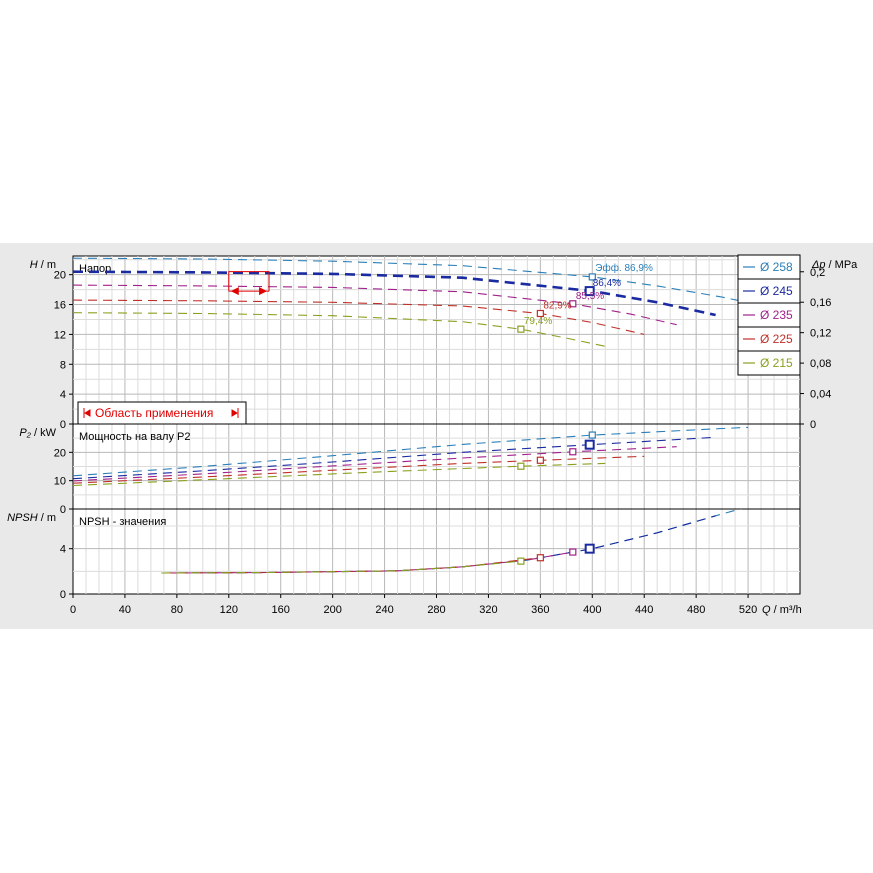 The height and width of the screenshot is (873, 873). I want to click on y-axis-label-unit: / kW, so click(44, 433).